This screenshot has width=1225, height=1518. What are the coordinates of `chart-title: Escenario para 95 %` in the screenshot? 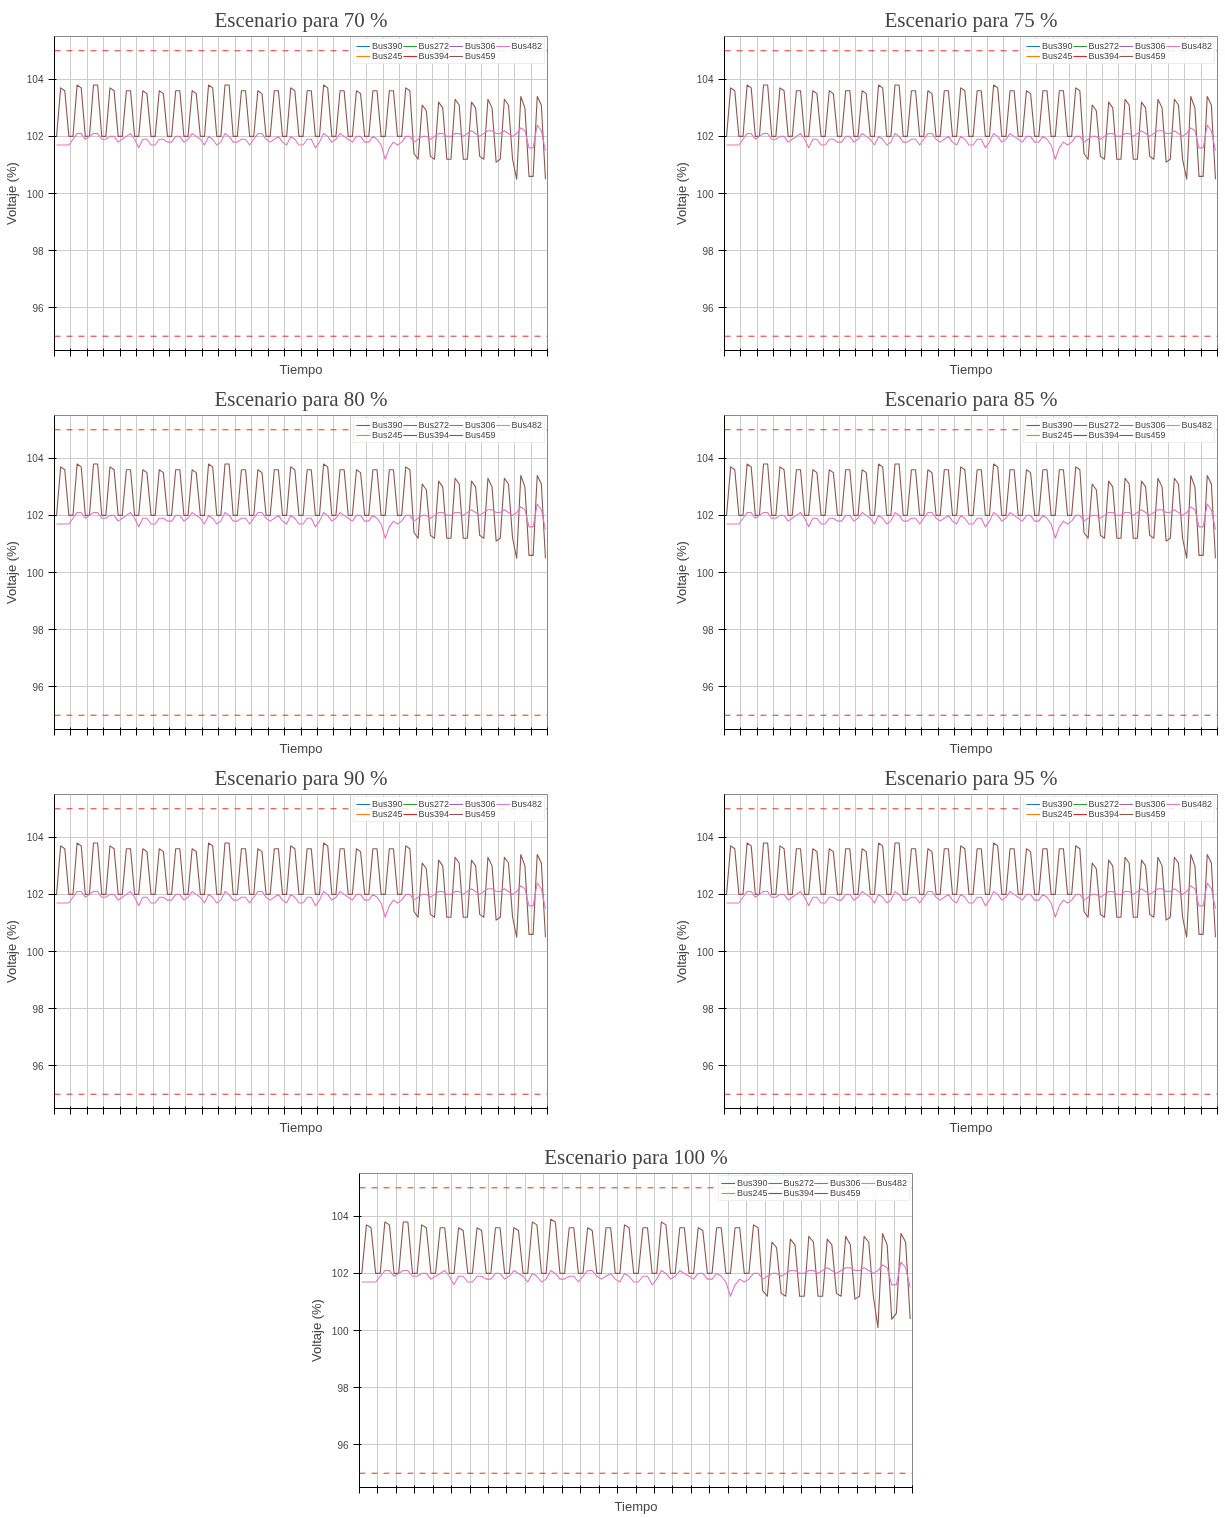 It's located at (971, 777).